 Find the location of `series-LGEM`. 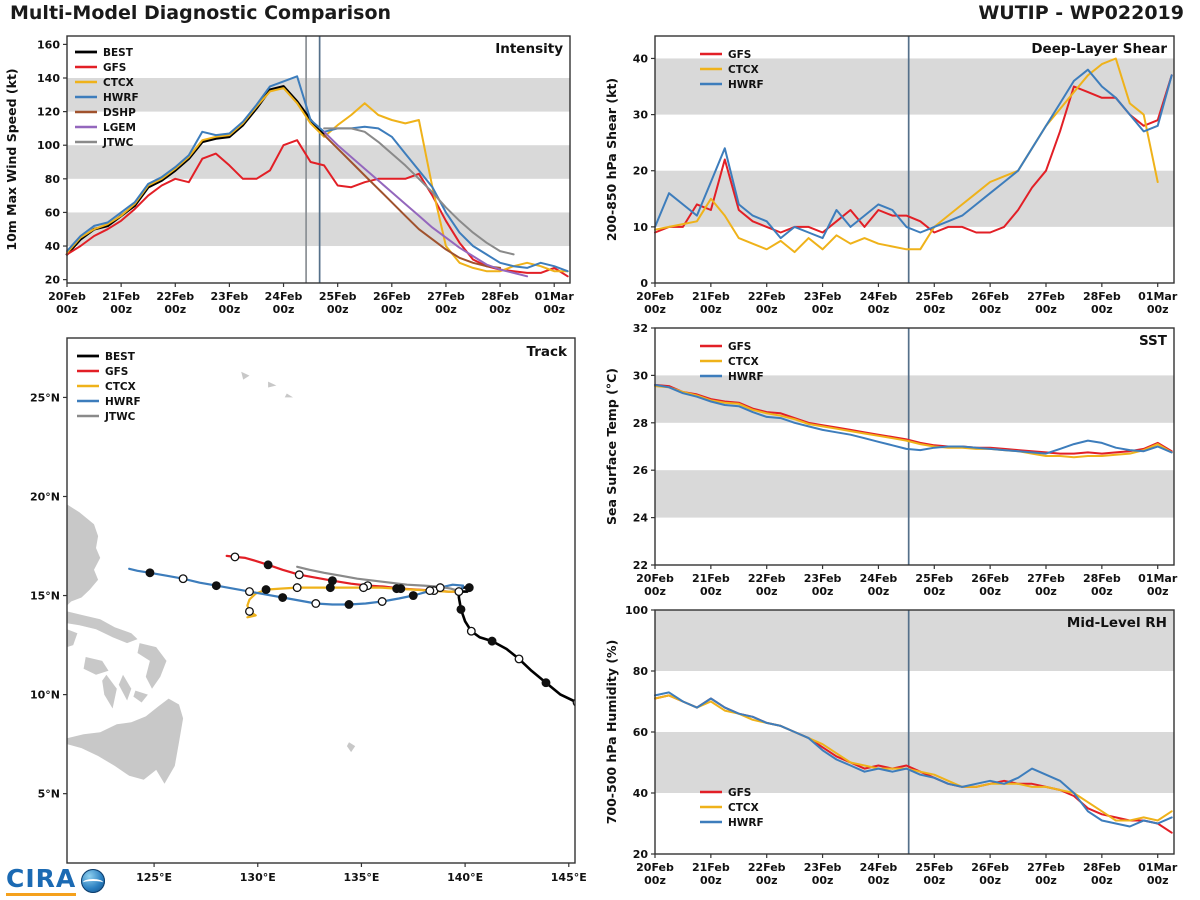

series-LGEM is located at coordinates (426, 204).